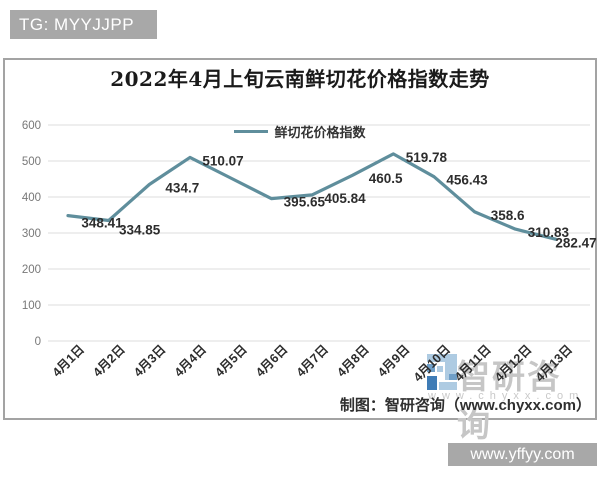  What do you see at coordinates (140, 229) in the screenshot?
I see `data-label: 334.85` at bounding box center [140, 229].